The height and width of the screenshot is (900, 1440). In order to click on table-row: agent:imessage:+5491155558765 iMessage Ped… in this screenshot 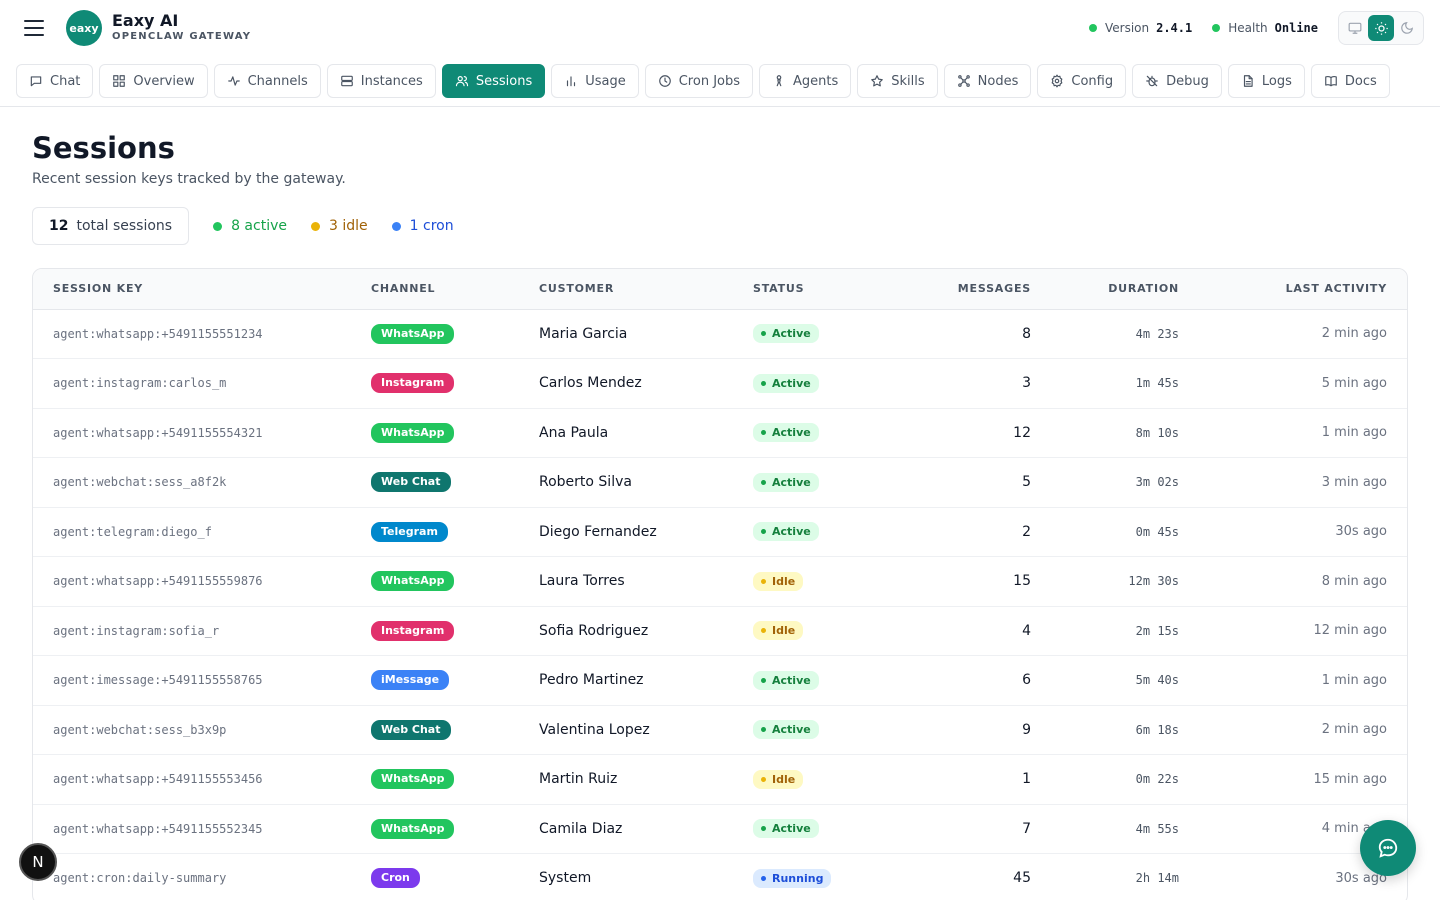, I will do `click(720, 680)`.